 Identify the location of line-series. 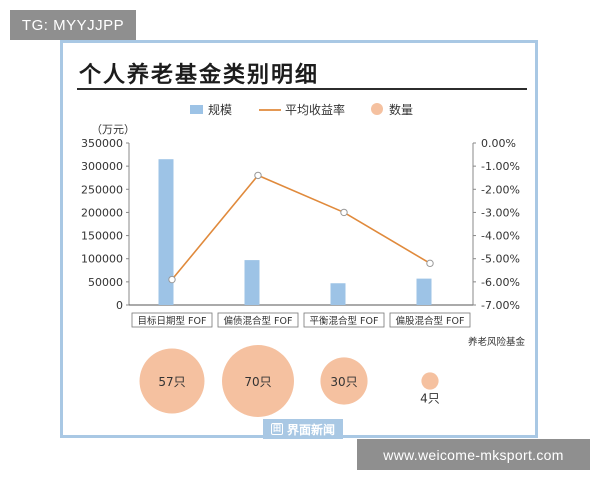
(301, 227).